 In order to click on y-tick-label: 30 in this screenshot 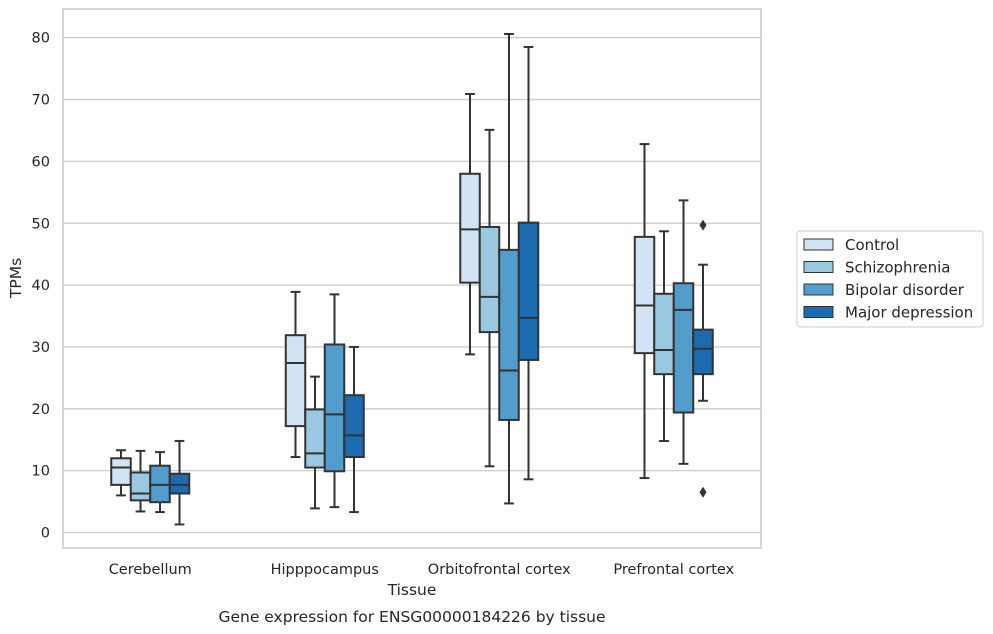, I will do `click(41, 348)`.